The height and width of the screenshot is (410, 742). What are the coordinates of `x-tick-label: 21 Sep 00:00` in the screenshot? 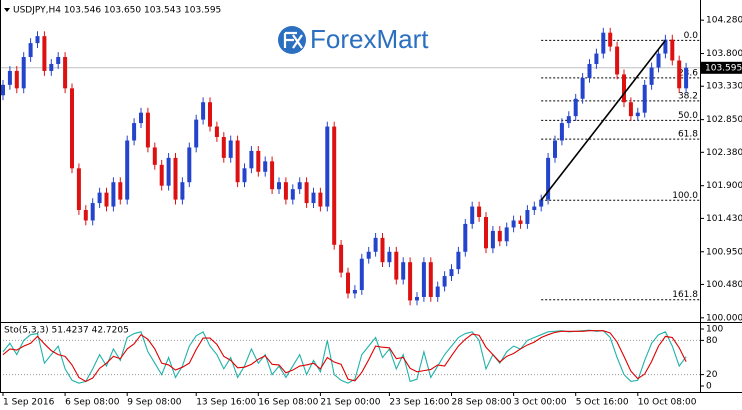 It's located at (350, 403).